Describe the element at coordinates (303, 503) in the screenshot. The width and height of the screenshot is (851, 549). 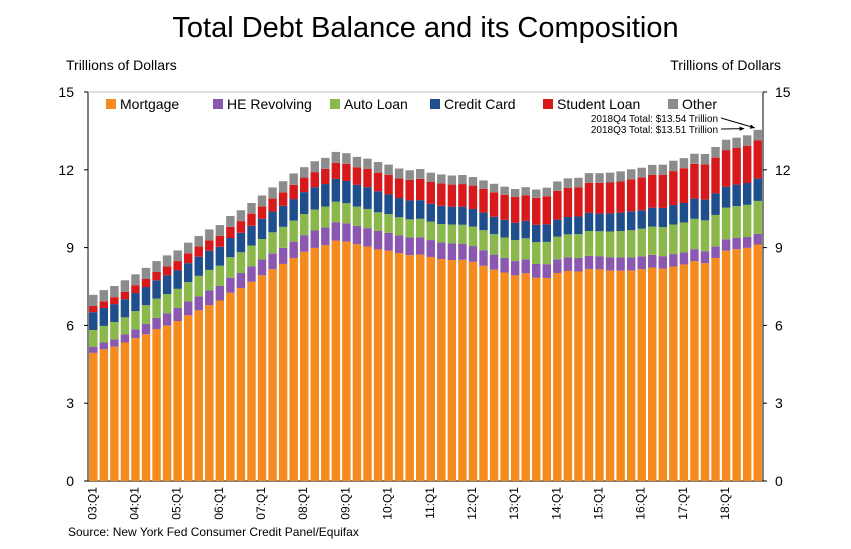
I see `x-tick-label: 08:Q1` at that location.